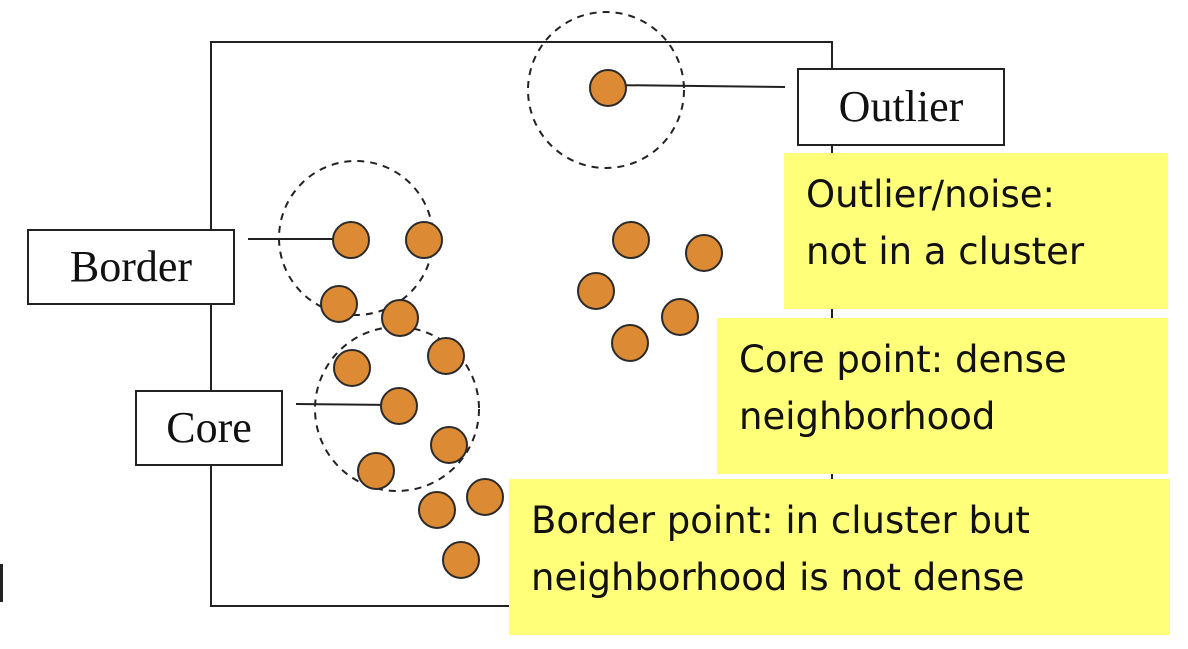  I want to click on core-neighborhood, so click(397, 409).